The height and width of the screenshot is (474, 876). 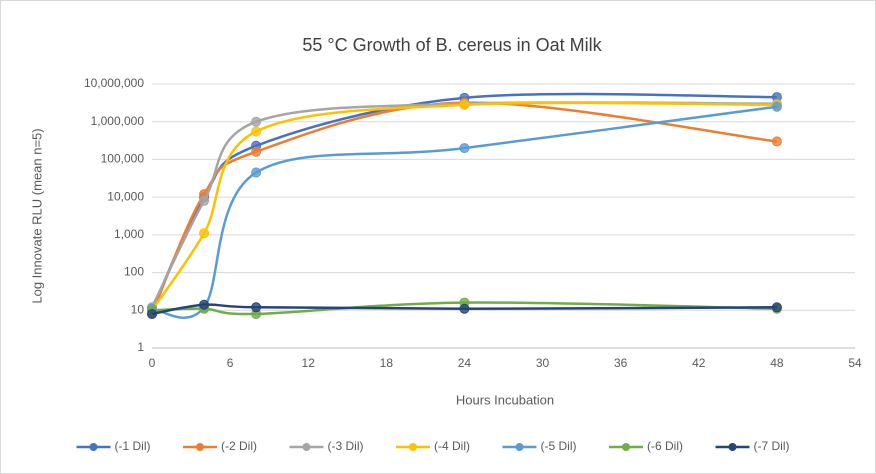 I want to click on legend-label: (-5 Dil), so click(x=559, y=446).